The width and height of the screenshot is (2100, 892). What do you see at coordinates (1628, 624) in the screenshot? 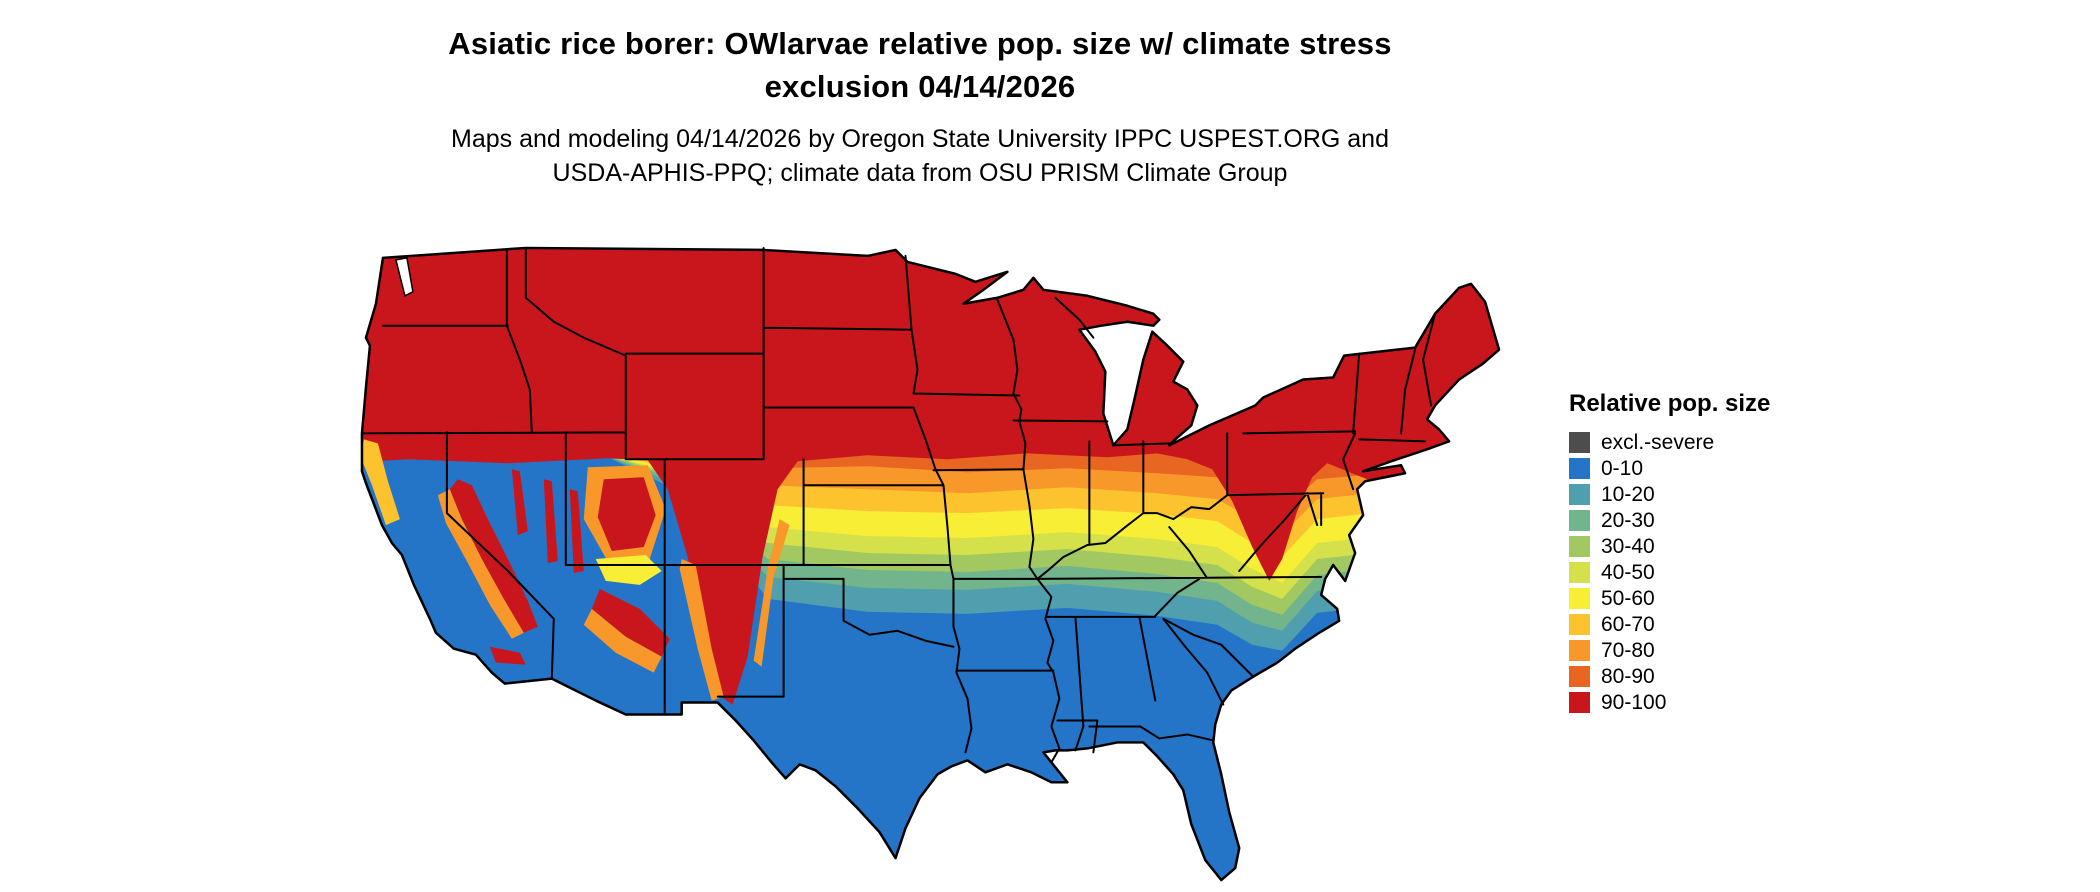
I see `legend-label: 60-70` at bounding box center [1628, 624].